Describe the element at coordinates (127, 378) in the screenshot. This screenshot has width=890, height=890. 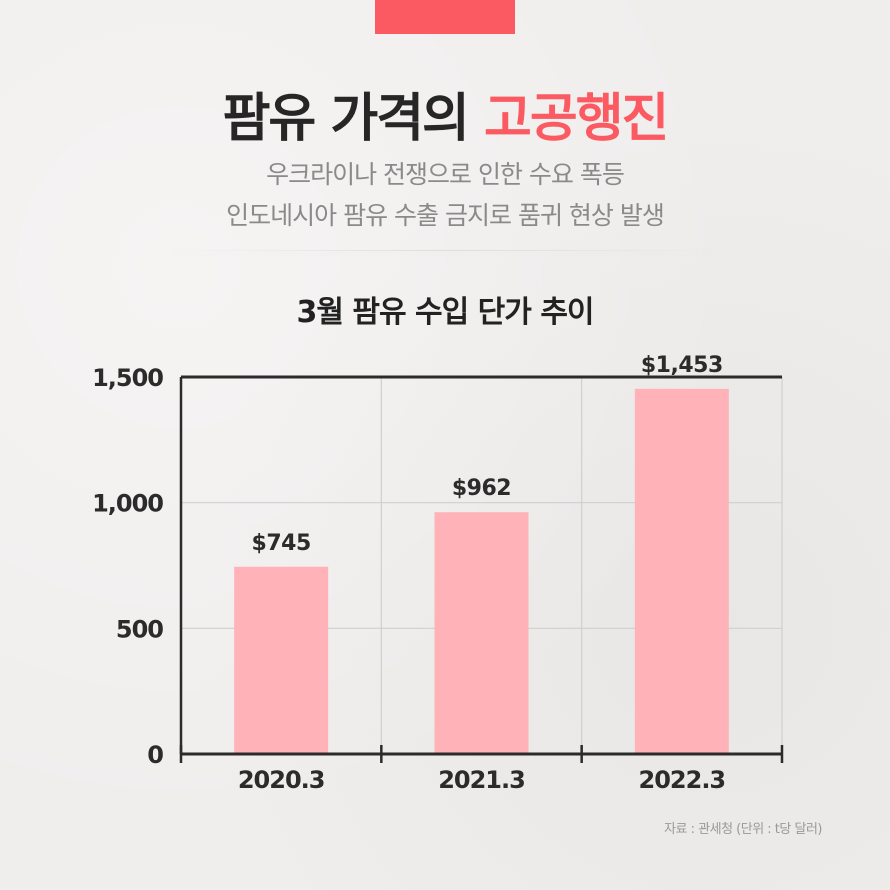
I see `y-tick-label: 1,500` at that location.